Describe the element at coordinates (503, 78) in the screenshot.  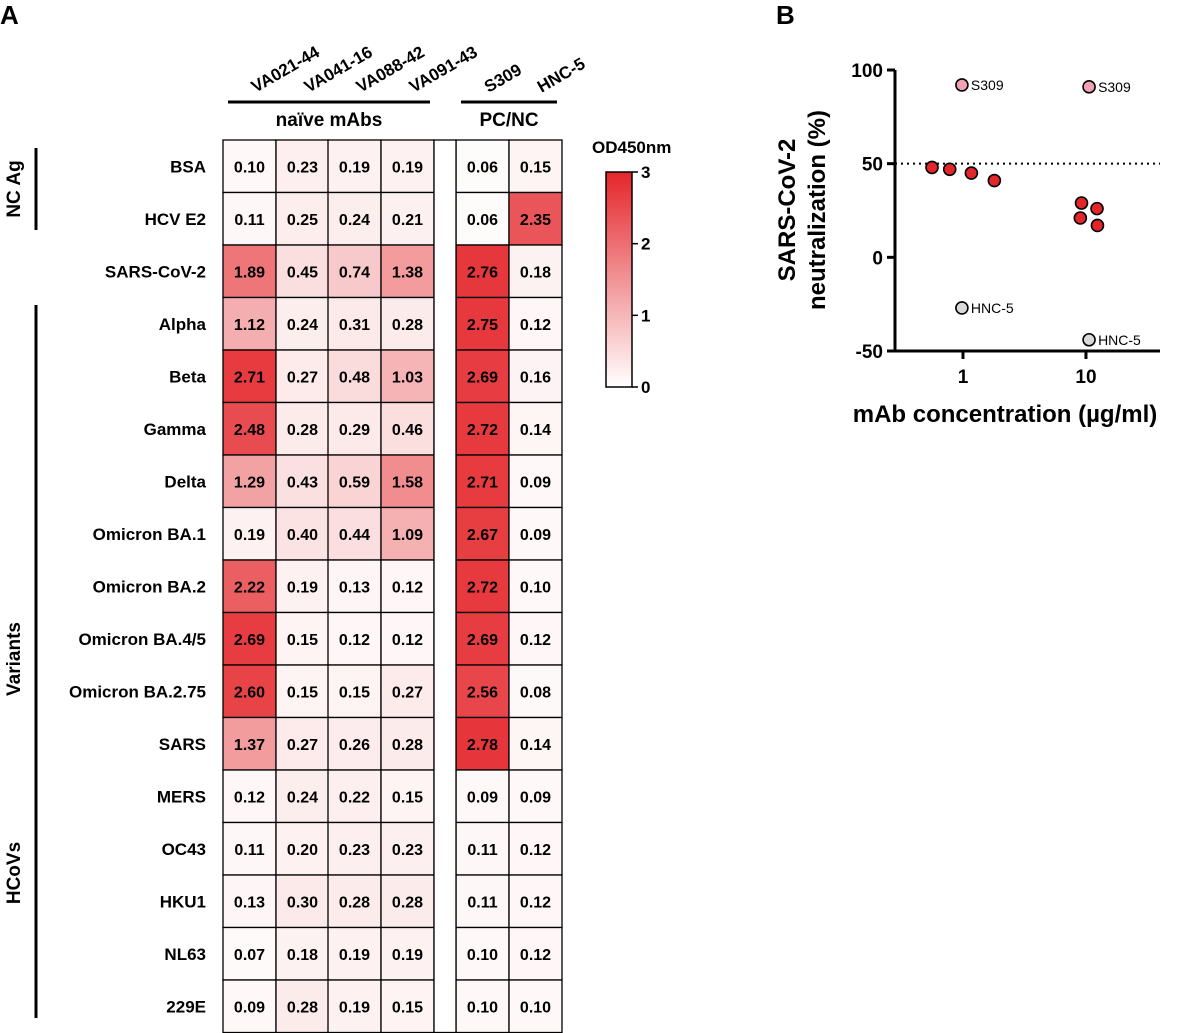
I see `column-label: S309` at that location.